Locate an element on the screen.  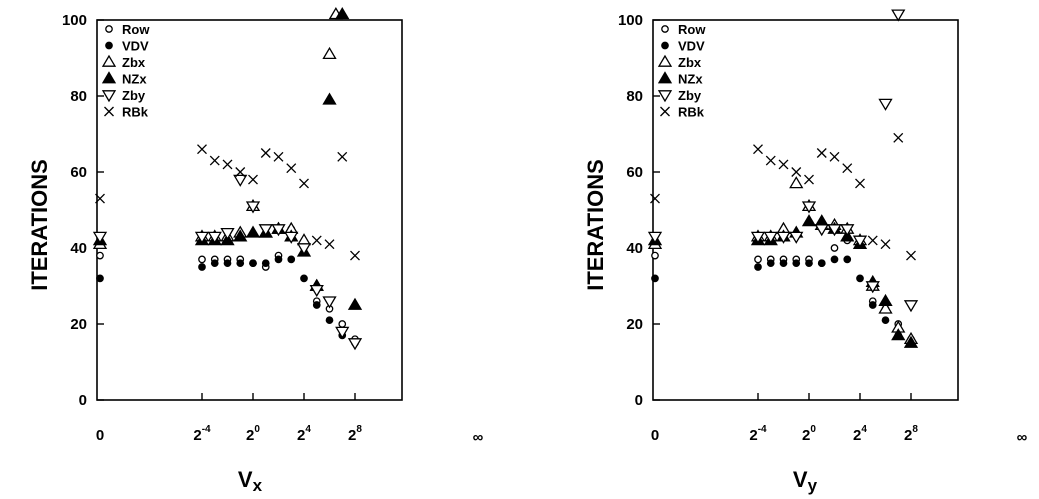
legend-entry-zby: Zby is located at coordinates (679, 95).